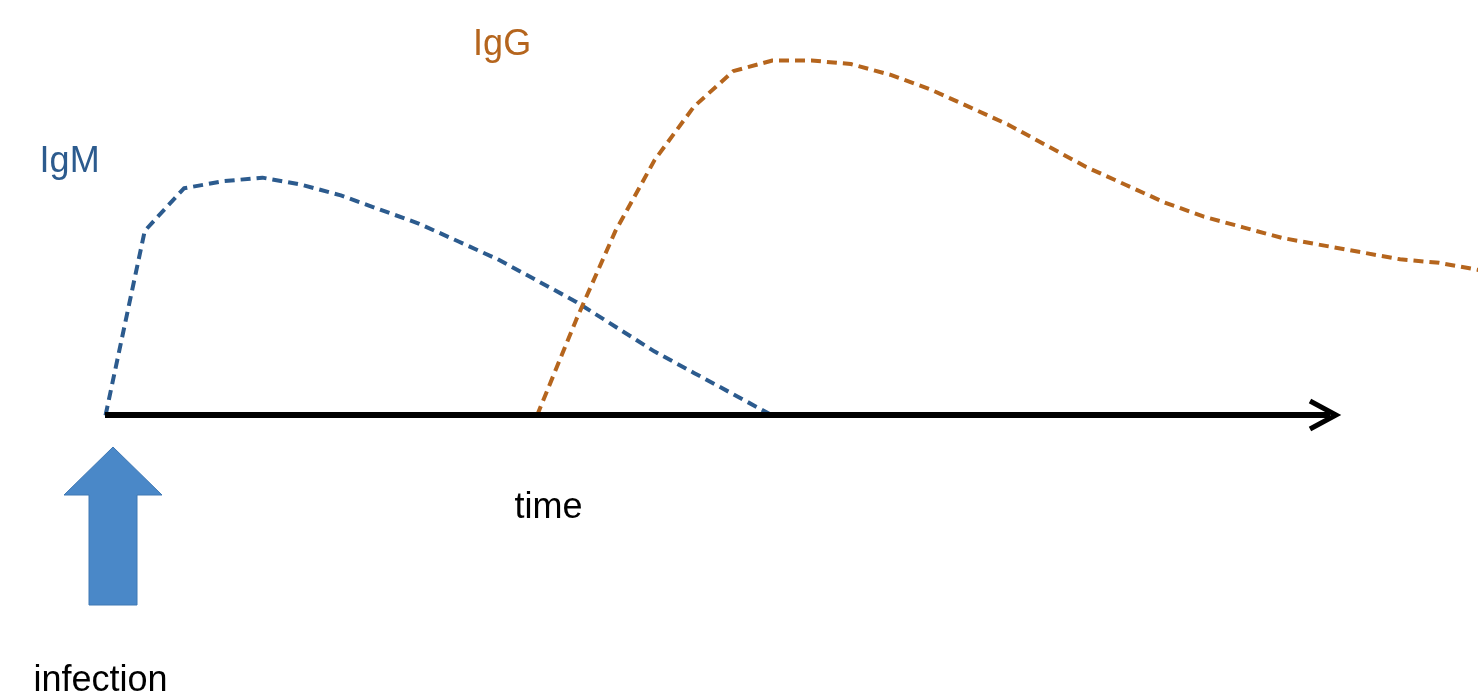 The height and width of the screenshot is (700, 1478). I want to click on text: IgG, so click(502, 43).